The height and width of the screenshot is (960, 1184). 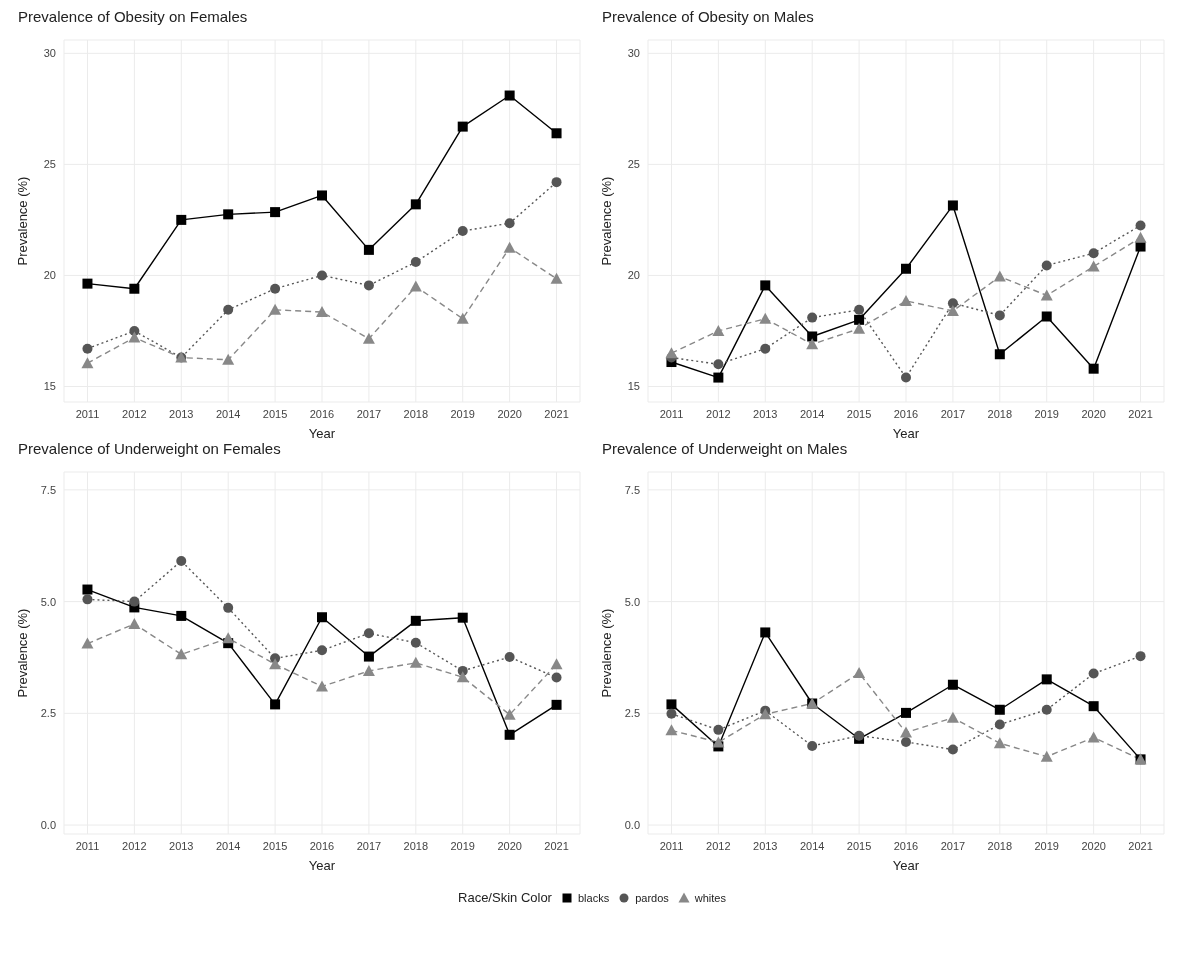 I want to click on y-tick-label: 0.0, so click(x=48, y=824).